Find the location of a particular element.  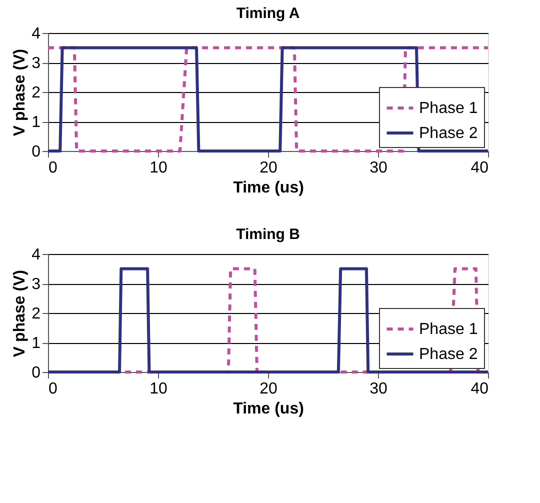

chart-title: Timing B is located at coordinates (268, 234).